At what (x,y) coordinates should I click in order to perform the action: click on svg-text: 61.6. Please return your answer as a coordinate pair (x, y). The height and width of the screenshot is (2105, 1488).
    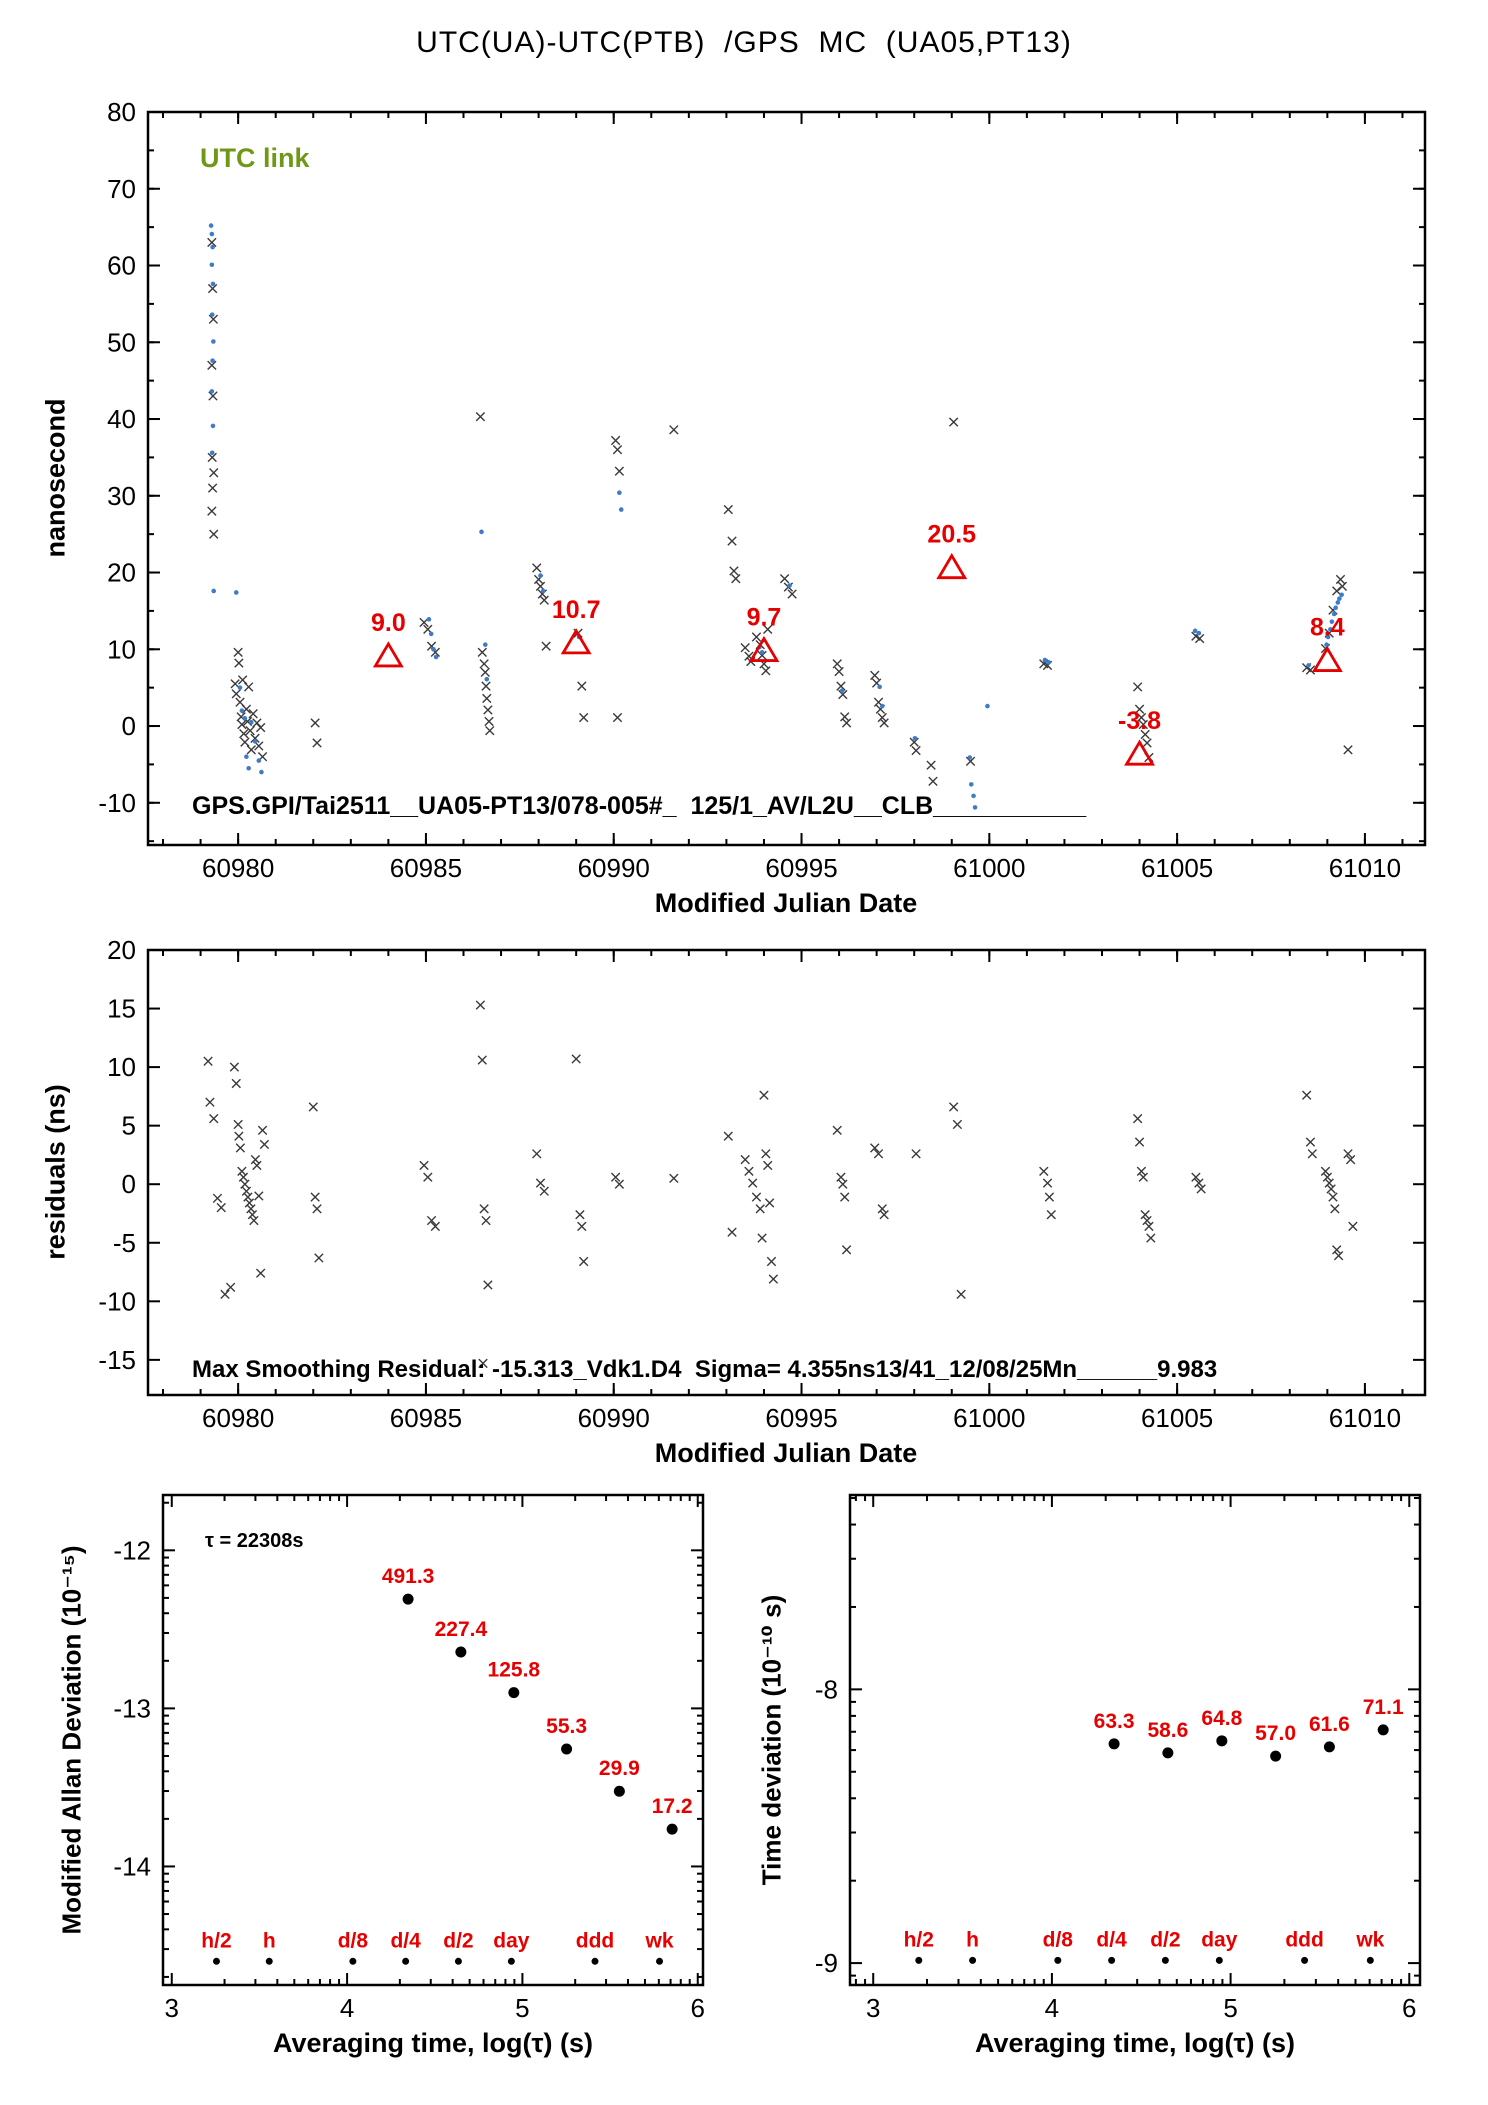
    Looking at the image, I should click on (1329, 1724).